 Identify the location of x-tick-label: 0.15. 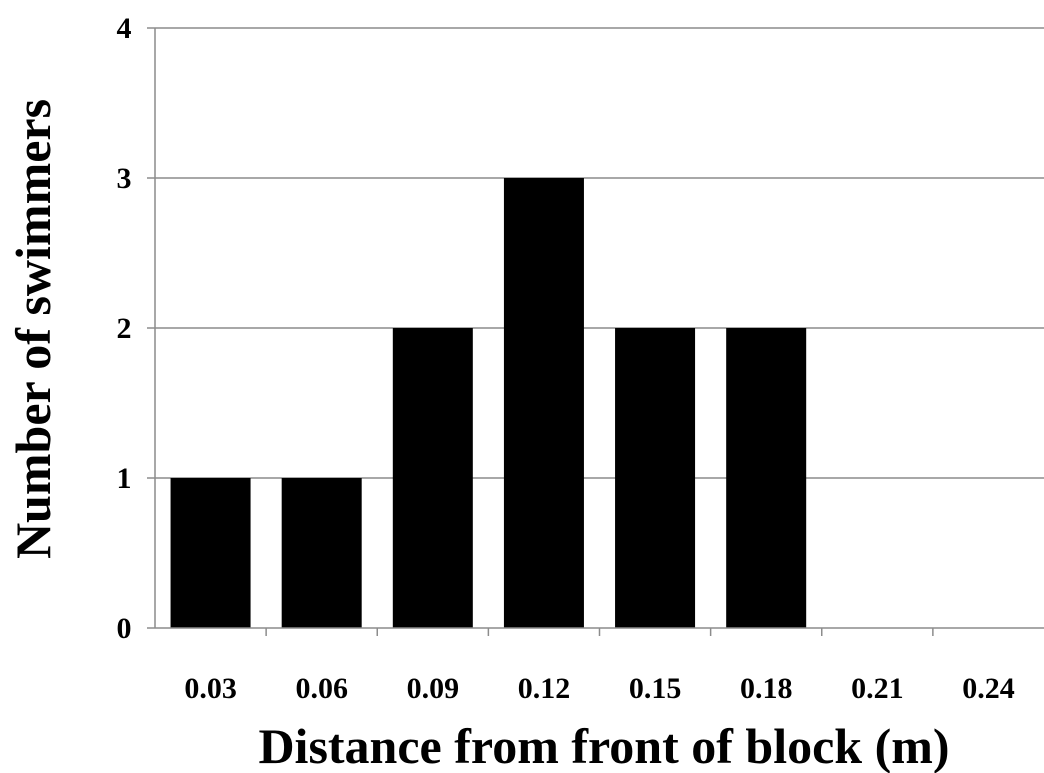
(655, 688).